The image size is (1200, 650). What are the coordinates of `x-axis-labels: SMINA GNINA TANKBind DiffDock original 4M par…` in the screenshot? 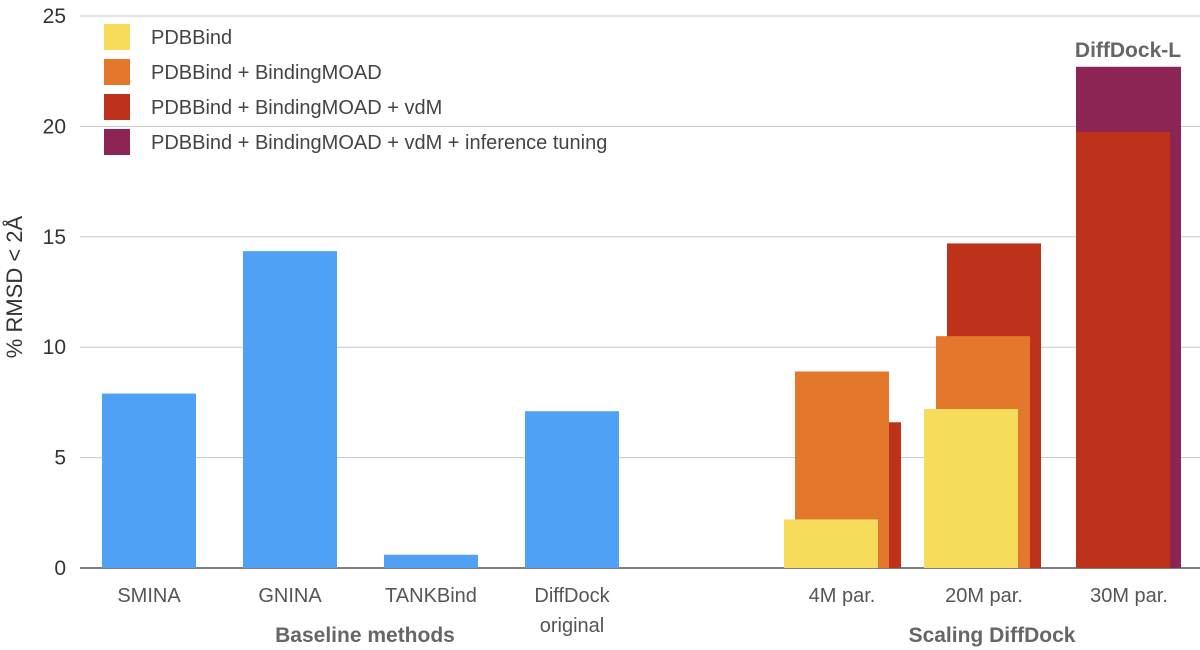 It's located at (642, 611).